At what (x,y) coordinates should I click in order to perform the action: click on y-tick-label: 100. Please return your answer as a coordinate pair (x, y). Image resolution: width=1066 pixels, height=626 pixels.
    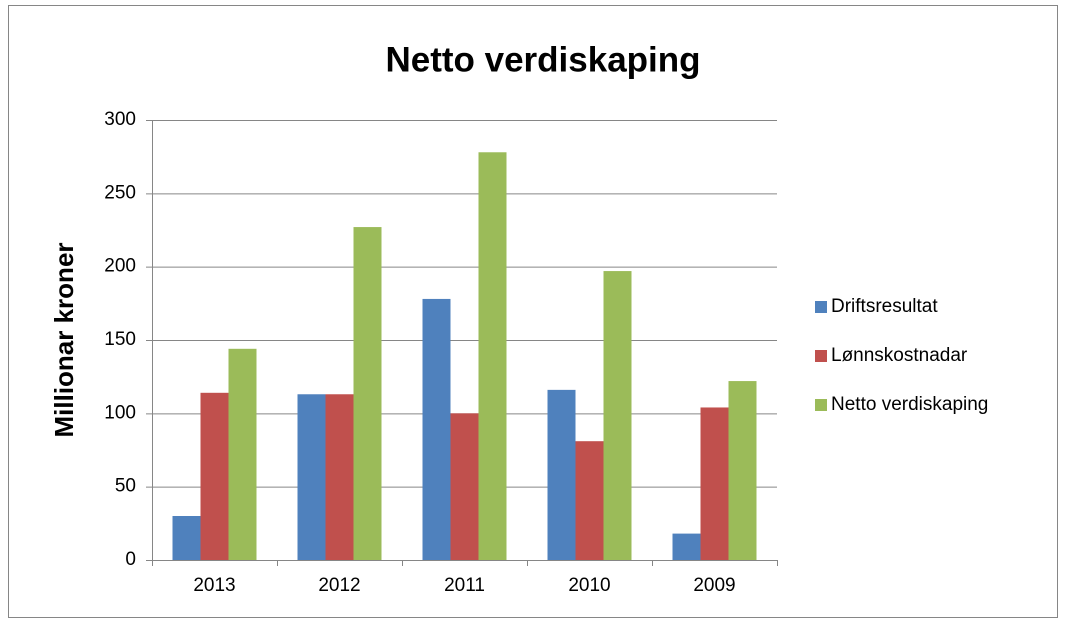
    Looking at the image, I should click on (120, 412).